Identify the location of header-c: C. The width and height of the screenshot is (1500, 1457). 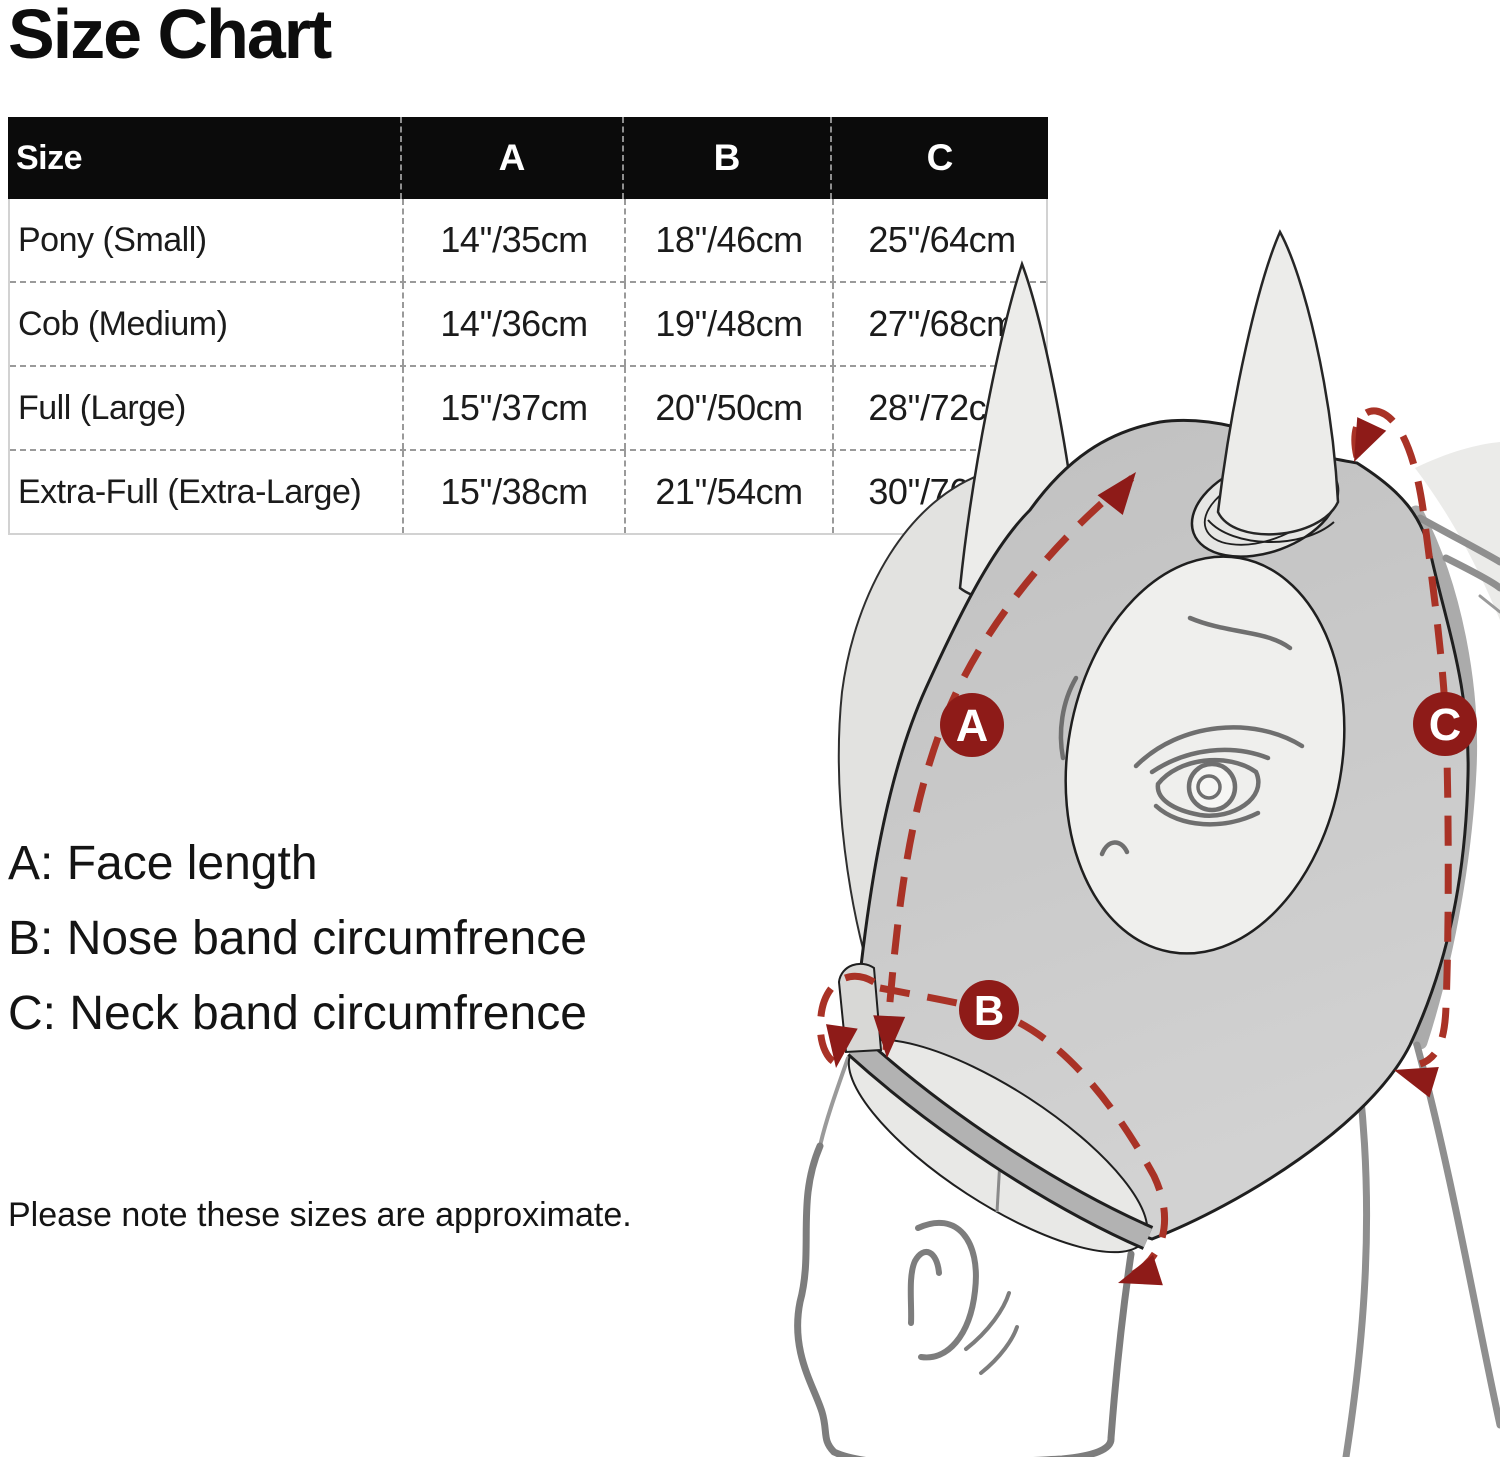
(939, 158).